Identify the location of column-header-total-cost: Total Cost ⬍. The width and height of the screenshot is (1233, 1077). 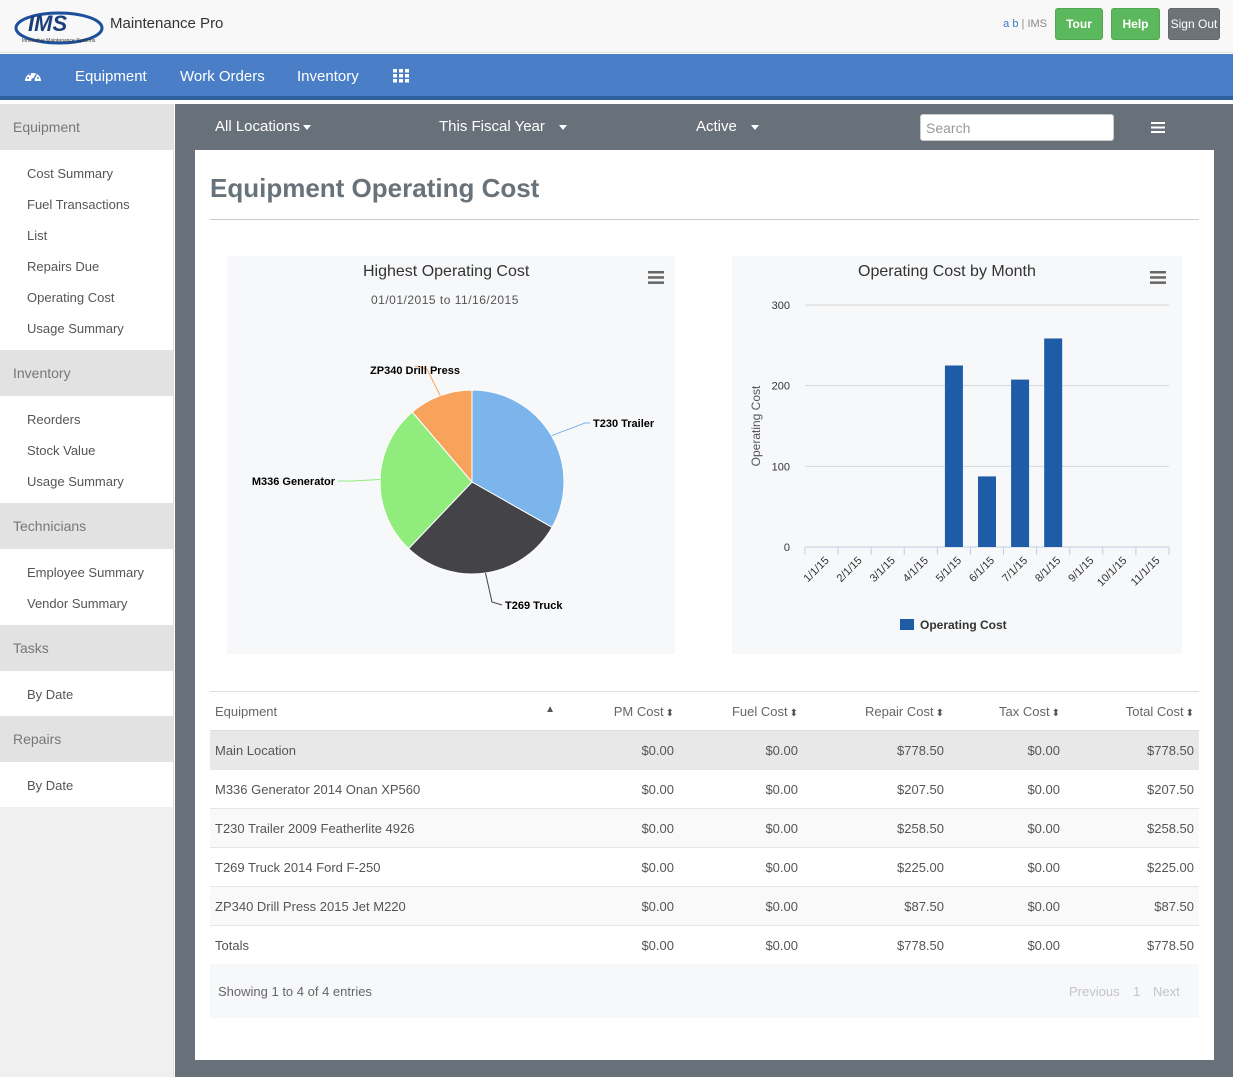
(1132, 711).